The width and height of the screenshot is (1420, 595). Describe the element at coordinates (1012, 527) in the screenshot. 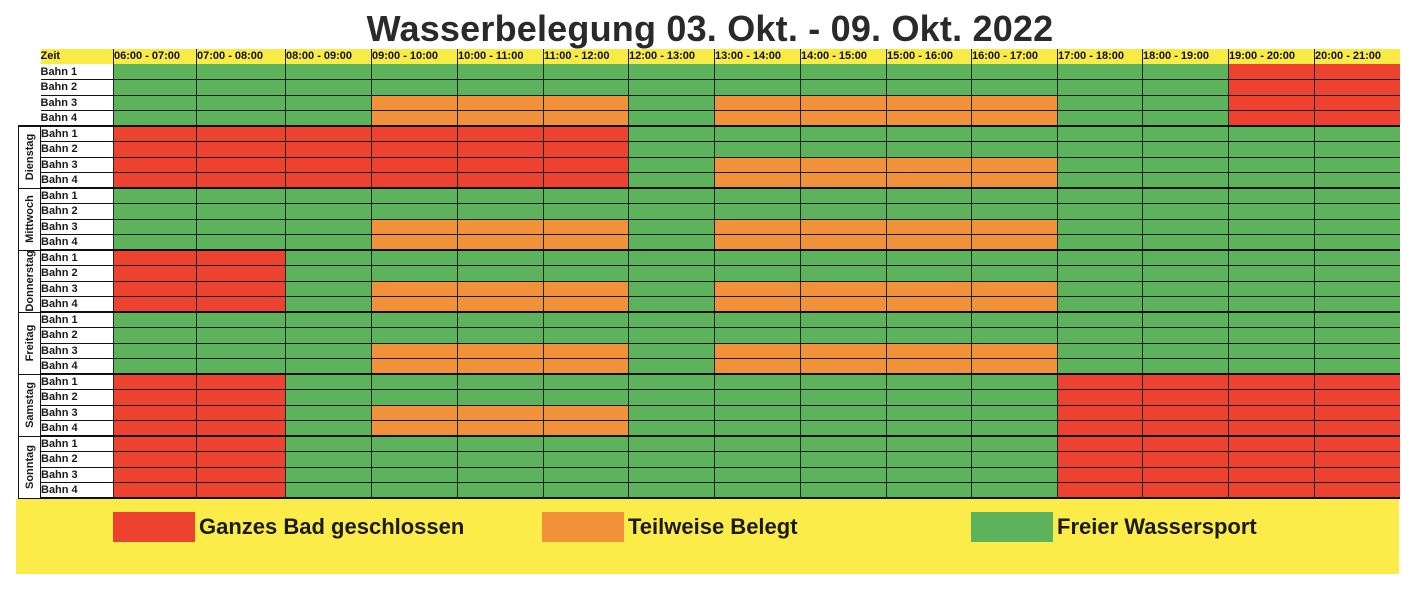

I see `legend-swatch-free` at that location.